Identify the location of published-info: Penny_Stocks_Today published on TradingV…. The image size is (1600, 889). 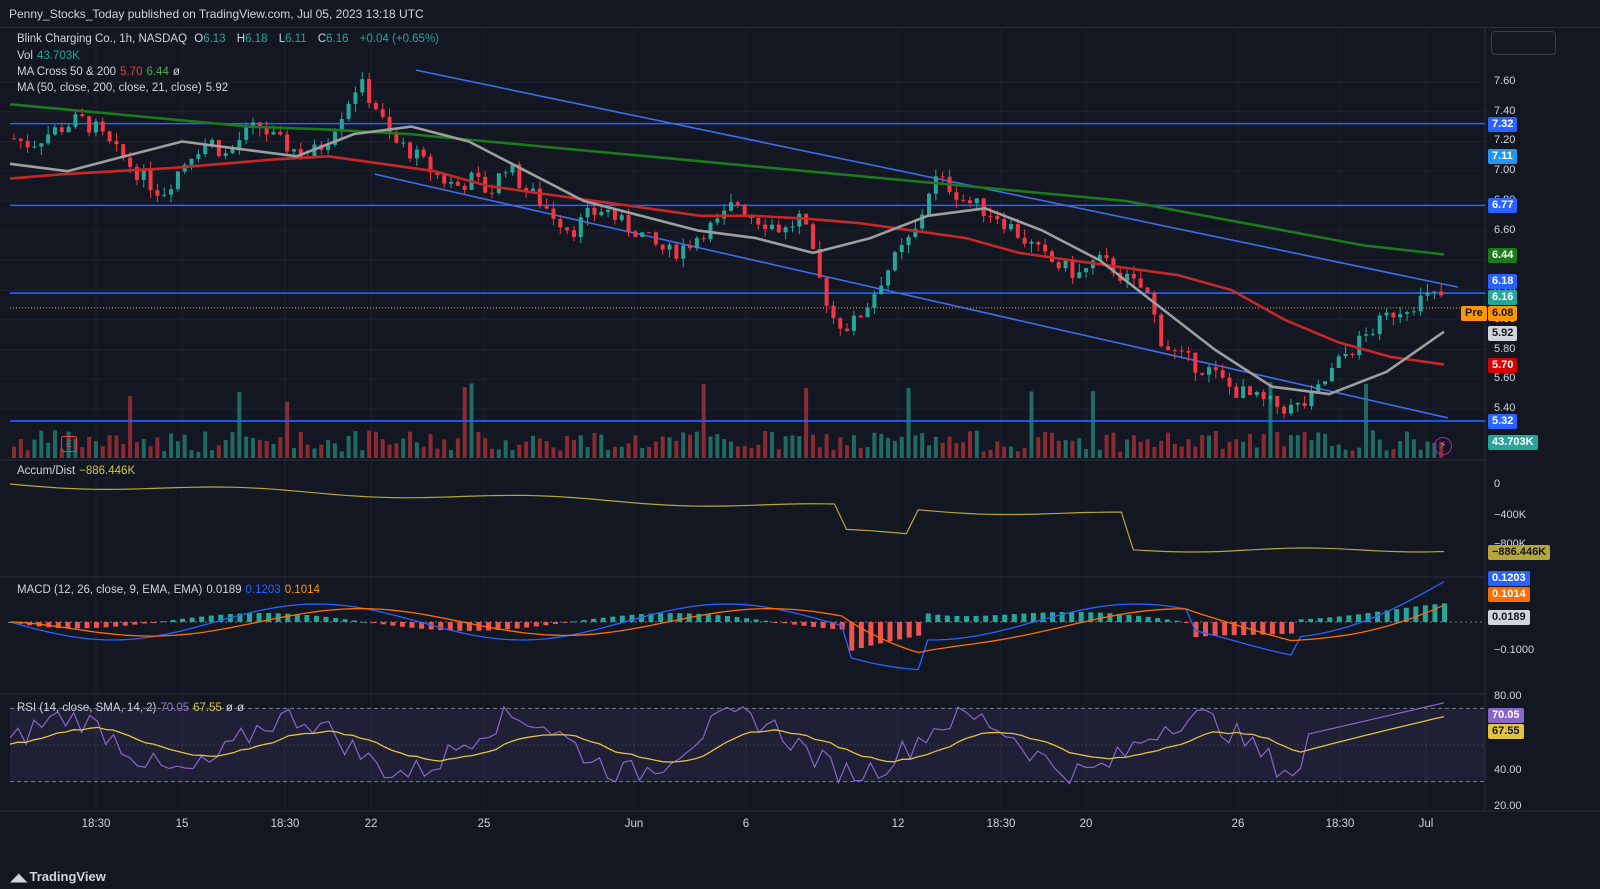
(216, 14).